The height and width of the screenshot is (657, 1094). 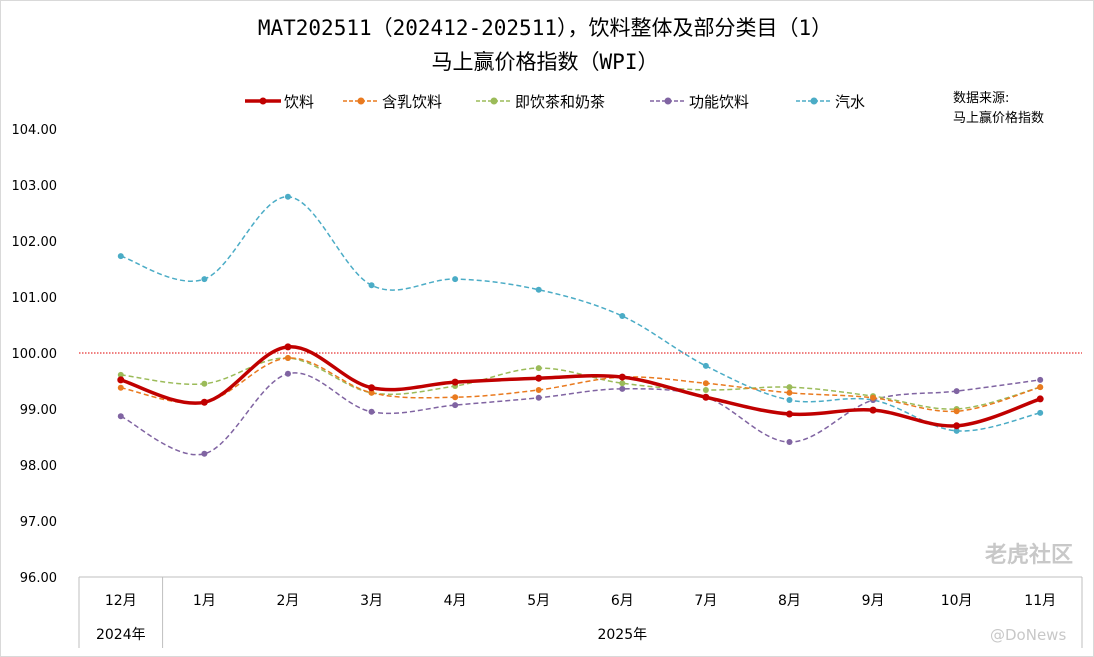 I want to click on x-tick-label: 3月, so click(x=371, y=601).